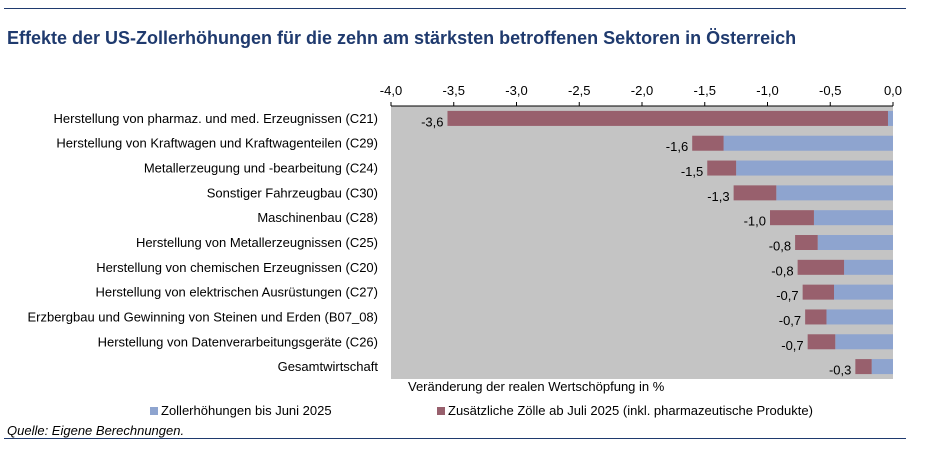  What do you see at coordinates (787, 295) in the screenshot?
I see `data-label-7: -0,7` at bounding box center [787, 295].